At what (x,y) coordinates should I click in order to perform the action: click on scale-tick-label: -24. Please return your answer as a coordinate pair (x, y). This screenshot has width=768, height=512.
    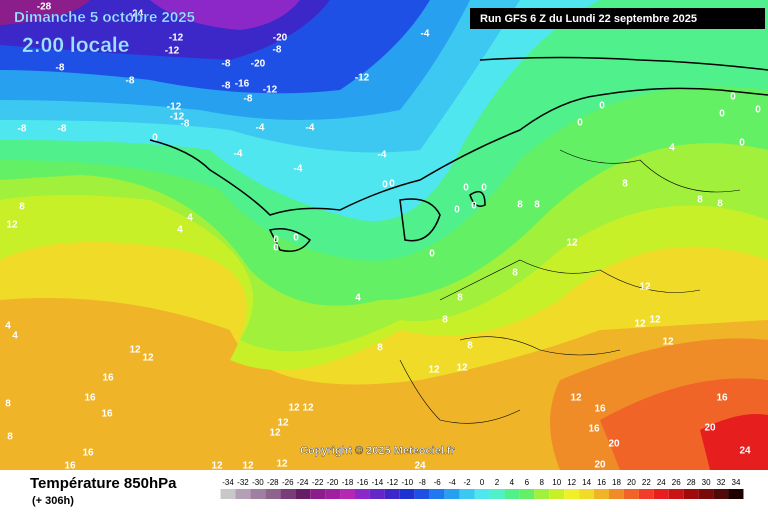
    Looking at the image, I should click on (303, 482).